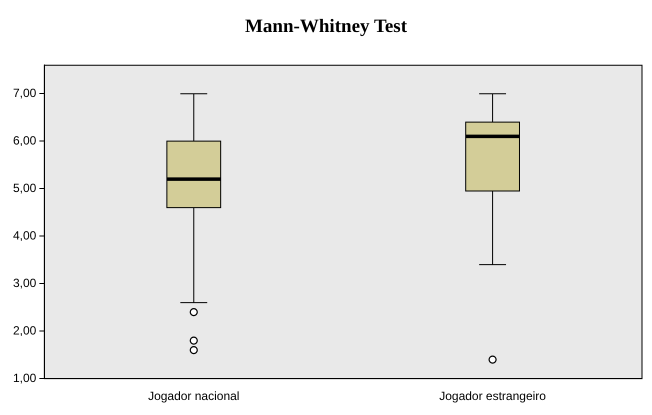 This screenshot has width=652, height=415. Describe the element at coordinates (24, 235) in the screenshot. I see `y-tick-label: 4,00` at that location.